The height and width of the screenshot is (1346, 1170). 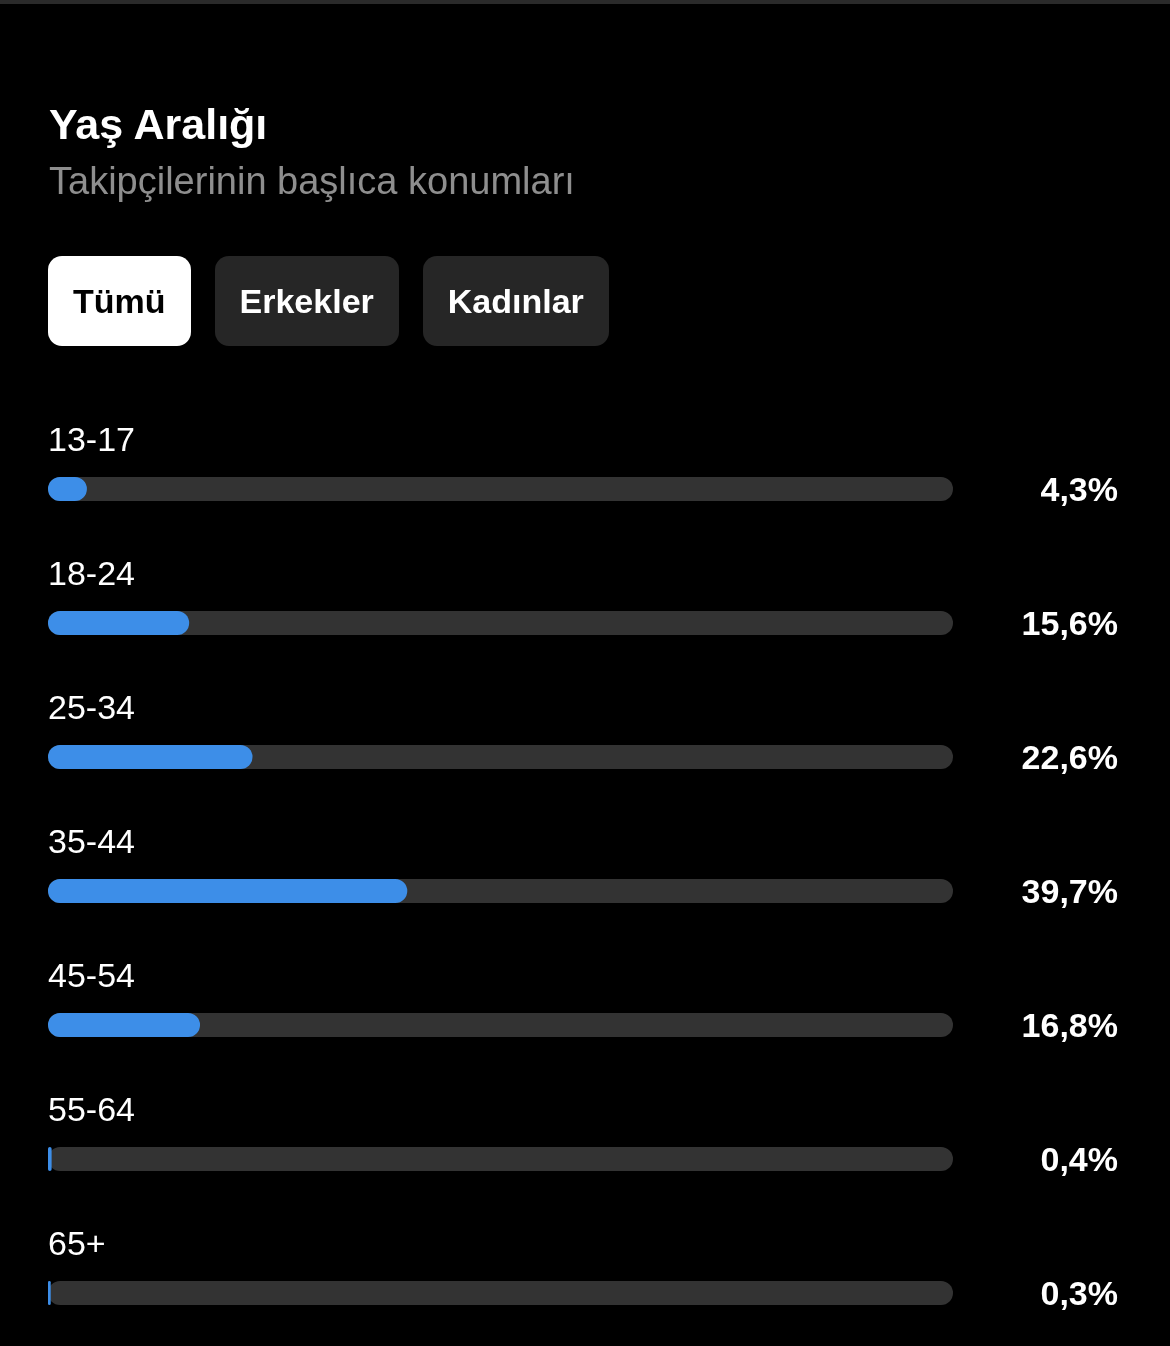 What do you see at coordinates (91, 573) in the screenshot?
I see `y-tick-label: 18-24` at bounding box center [91, 573].